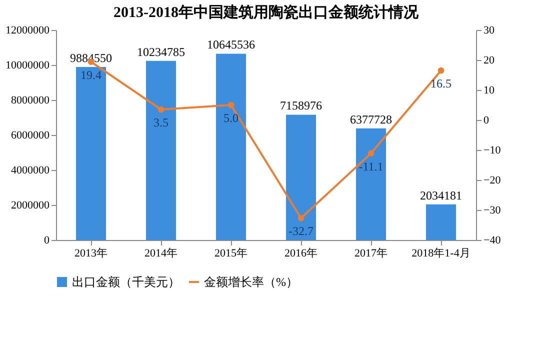 The height and width of the screenshot is (342, 550). What do you see at coordinates (489, 90) in the screenshot?
I see `y2-tick-label: 10` at bounding box center [489, 90].